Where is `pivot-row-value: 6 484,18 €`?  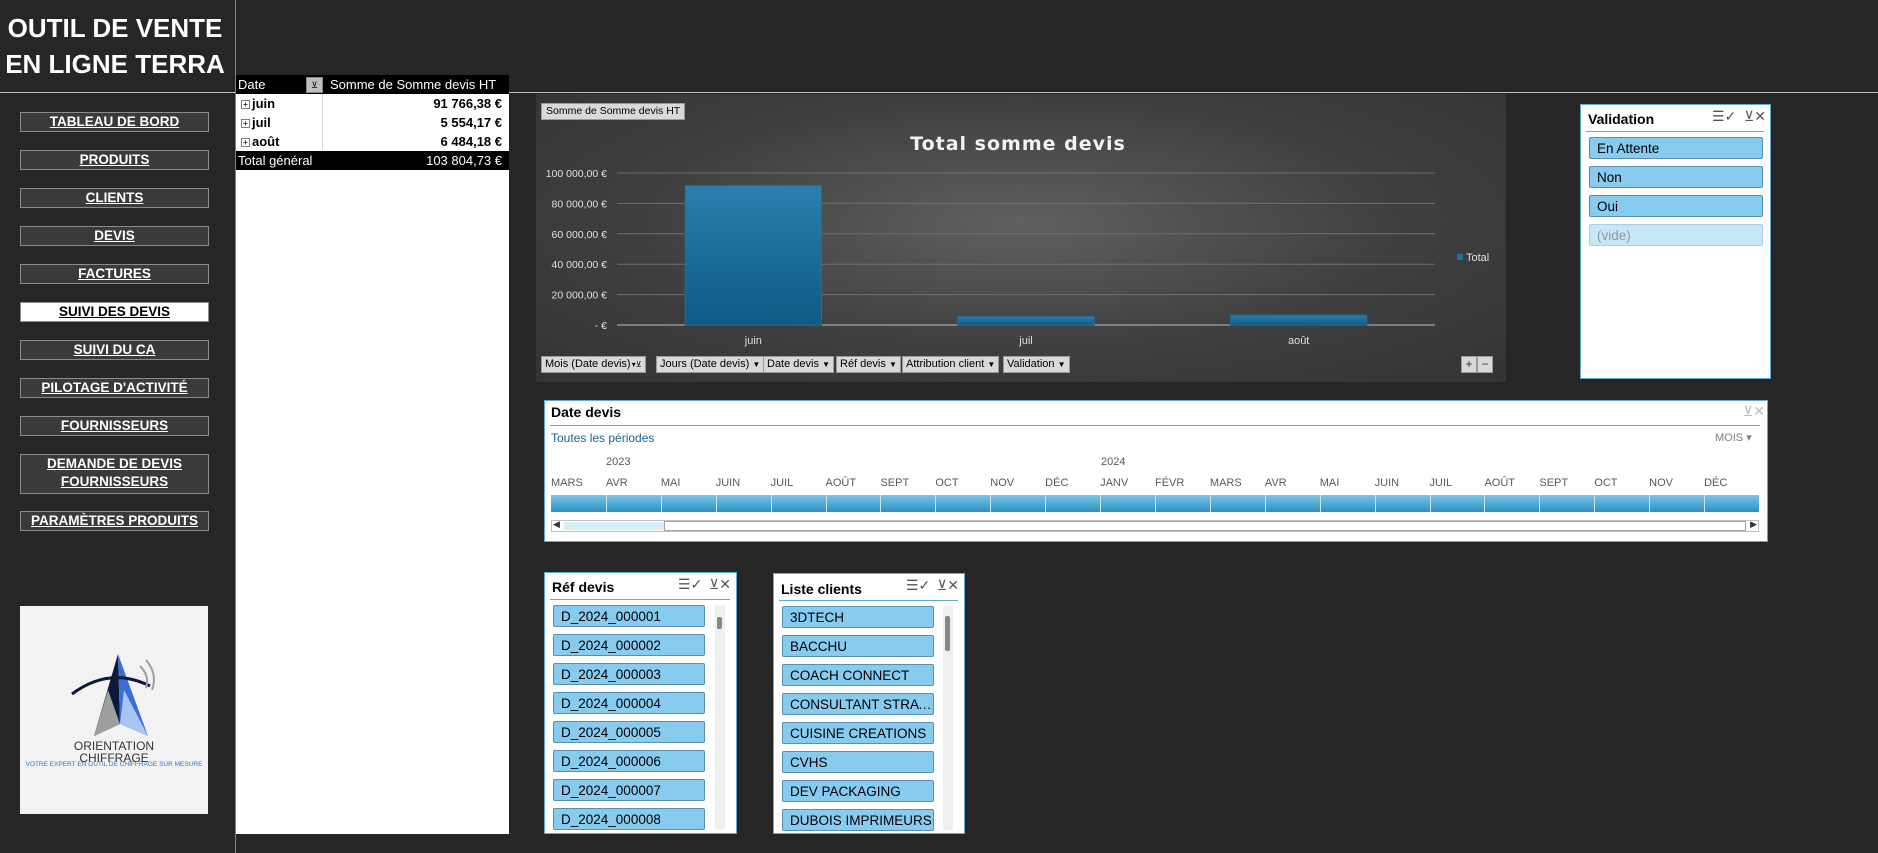
pivot-row-value: 6 484,18 € is located at coordinates (471, 141).